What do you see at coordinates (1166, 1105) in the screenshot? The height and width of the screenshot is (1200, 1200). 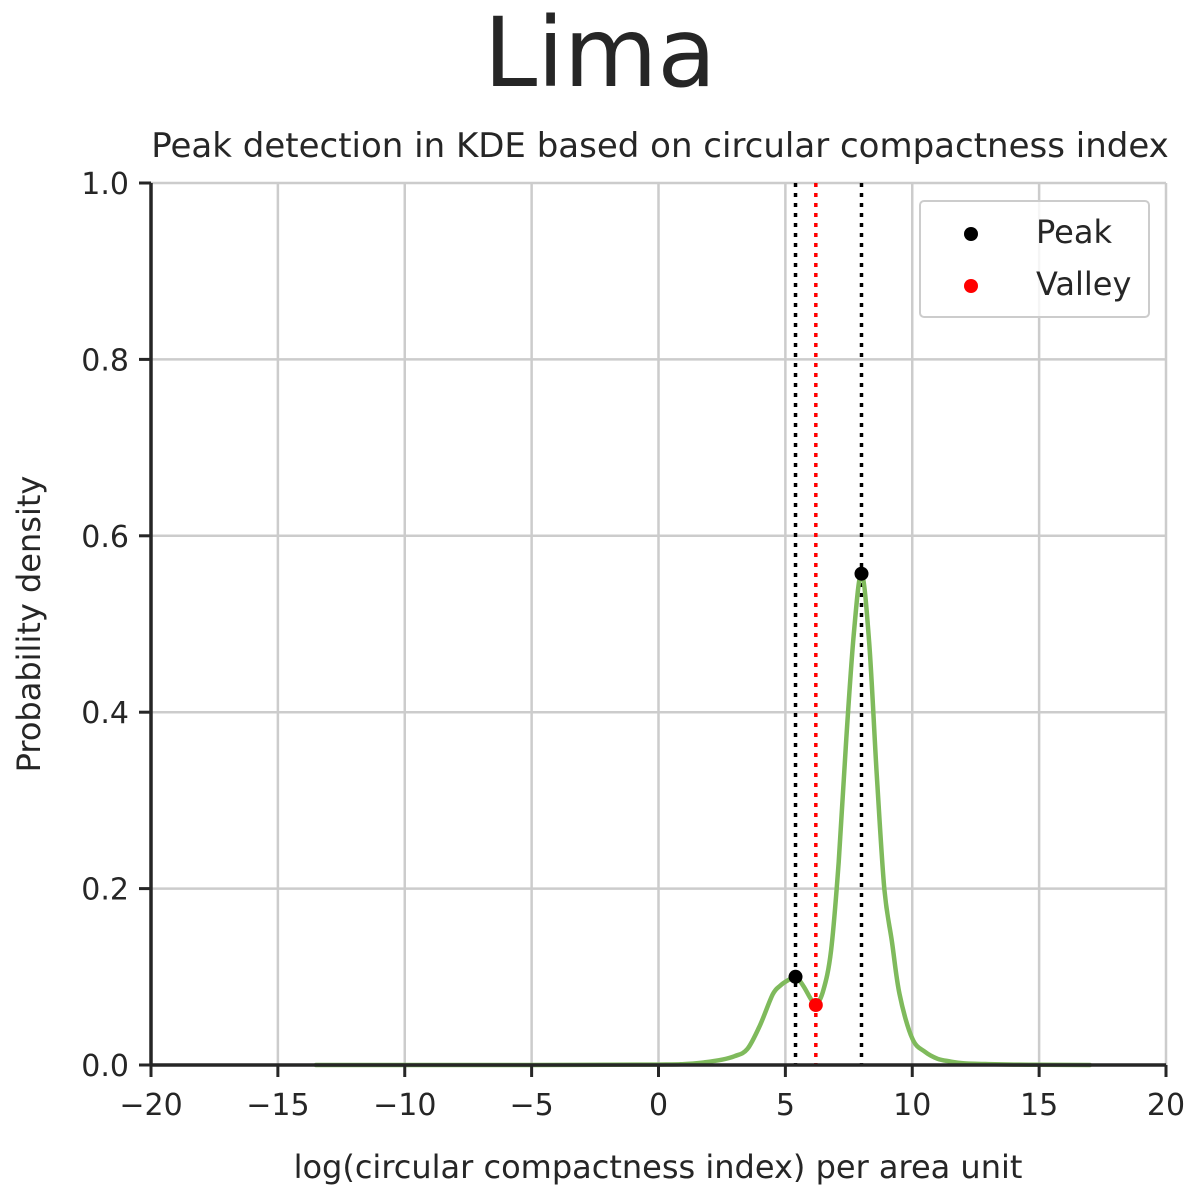 I see `x-tick-label-8: 20` at bounding box center [1166, 1105].